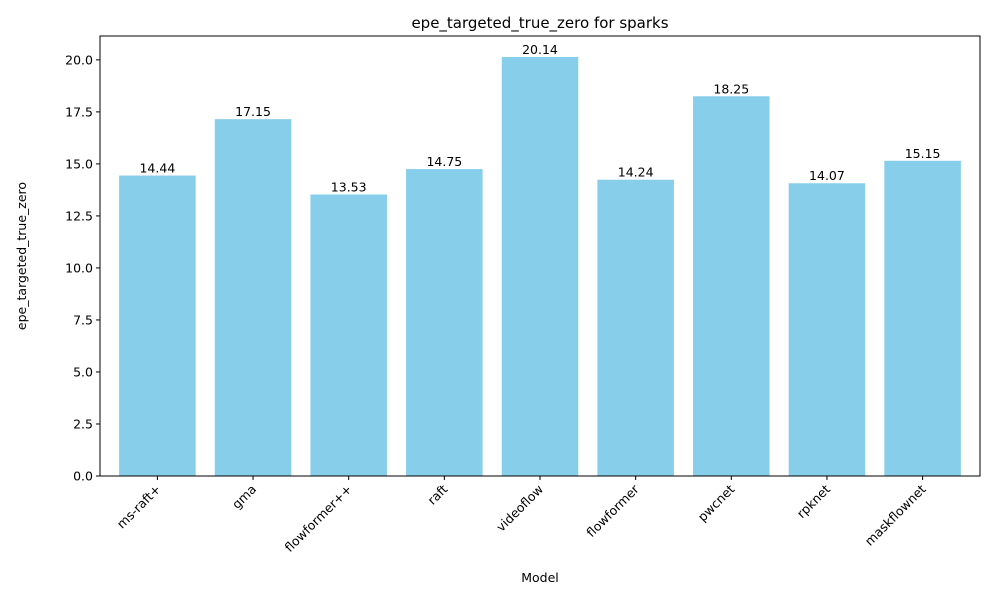 The height and width of the screenshot is (604, 1000). Describe the element at coordinates (79, 267) in the screenshot. I see `y-tick-label-4: 10.0` at that location.